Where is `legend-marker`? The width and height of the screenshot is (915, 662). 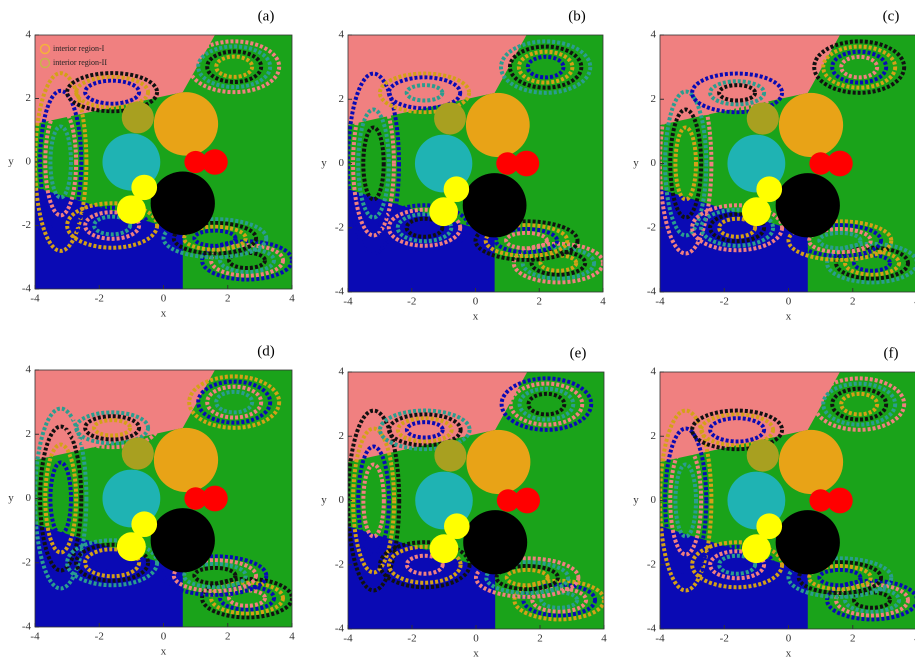
legend-marker is located at coordinates (45, 63).